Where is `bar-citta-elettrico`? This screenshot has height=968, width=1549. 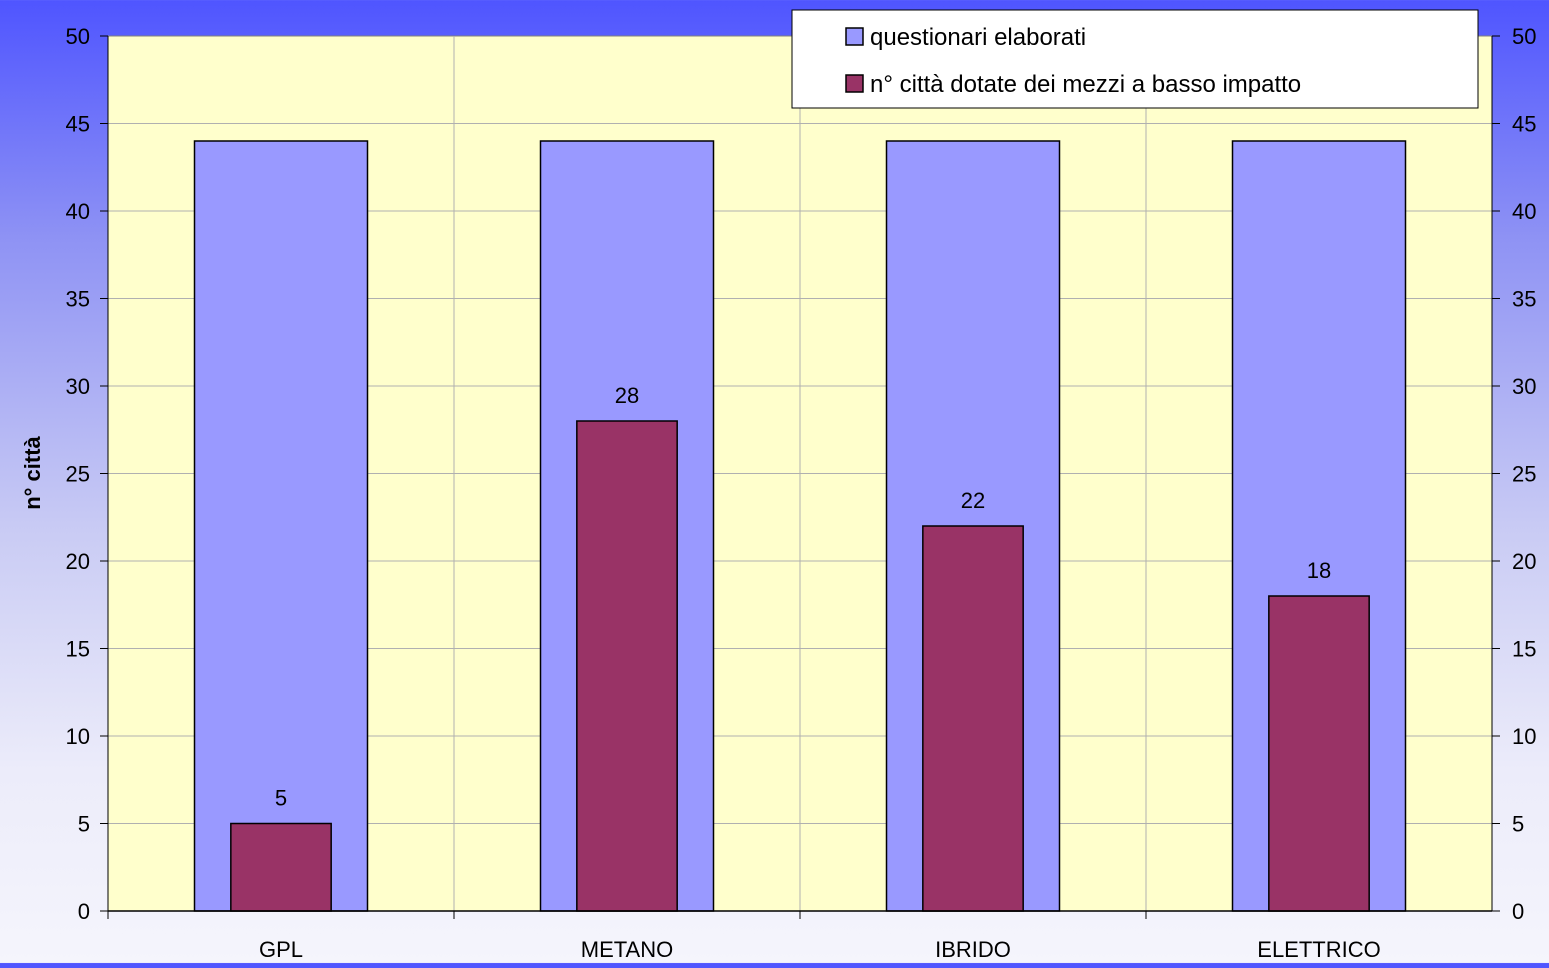
bar-citta-elettrico is located at coordinates (1319, 753).